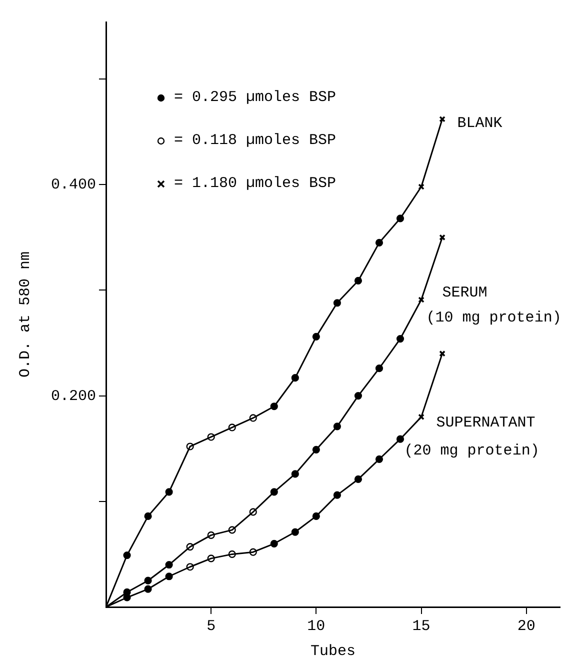 The width and height of the screenshot is (583, 672). What do you see at coordinates (333, 651) in the screenshot?
I see `x-axis-title: Tubes` at bounding box center [333, 651].